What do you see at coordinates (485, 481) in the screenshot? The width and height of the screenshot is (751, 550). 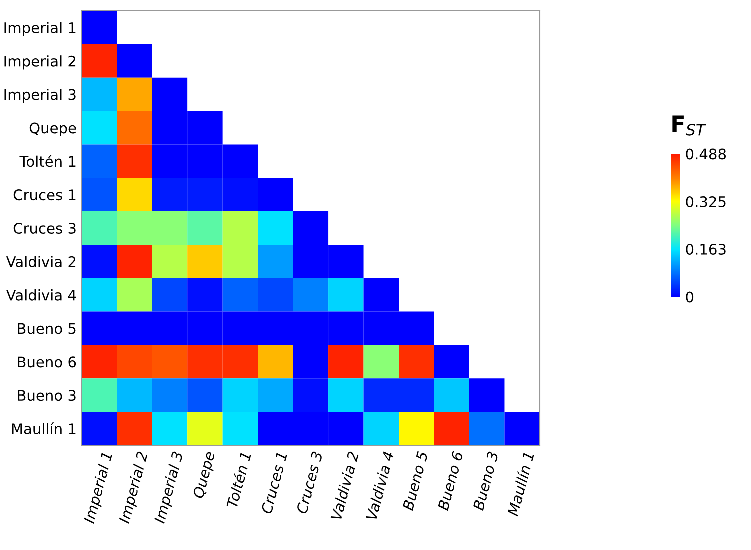 I see `x-tick-label: Bueno 3` at bounding box center [485, 481].